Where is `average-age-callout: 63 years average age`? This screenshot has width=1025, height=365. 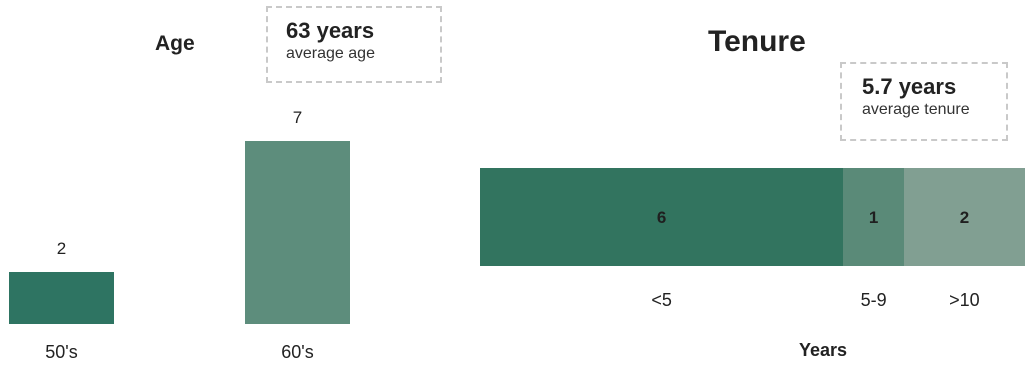
average-age-callout: 63 years average age is located at coordinates (354, 44).